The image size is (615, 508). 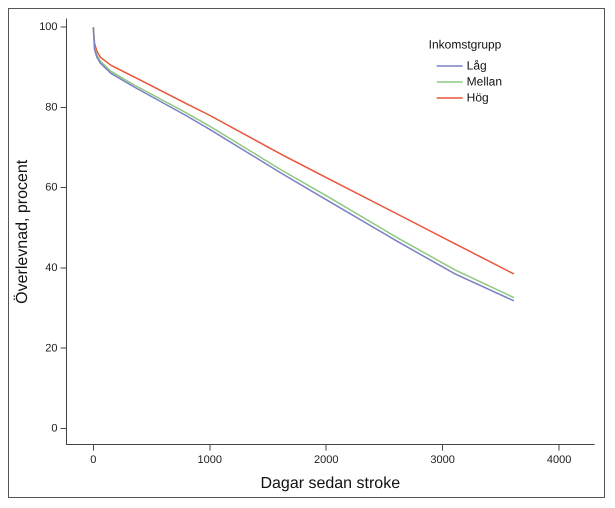 I want to click on x-tick-label: 2000, so click(x=326, y=460).